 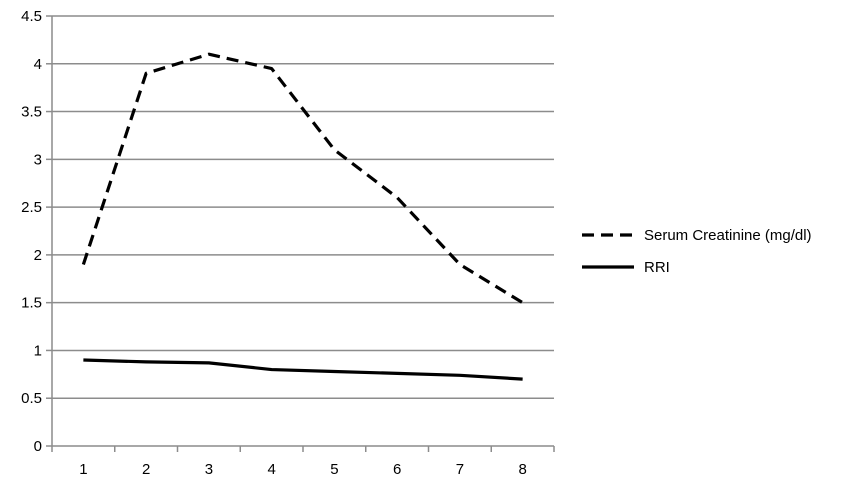 I want to click on y-axis-tick-labels: 0 0.5 1 1.5 2 2.5 3 3.5 4 4.5, so click(x=31, y=231).